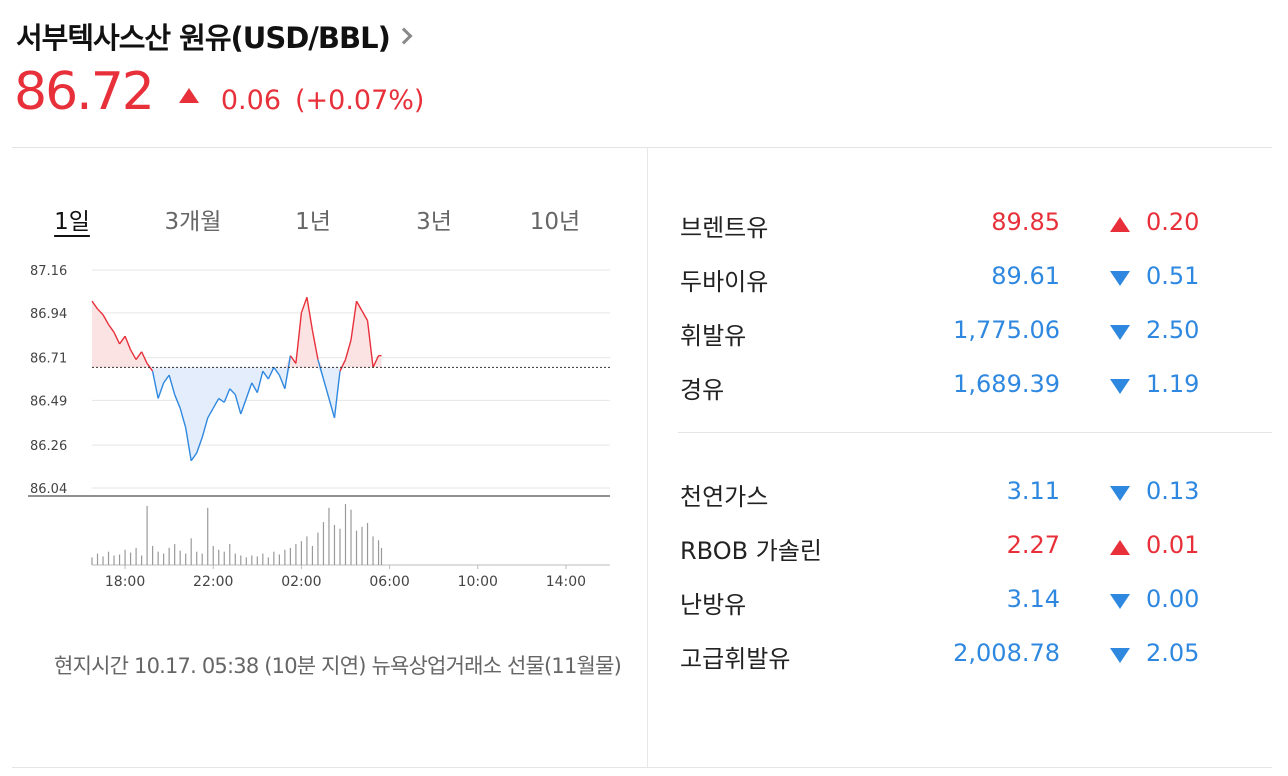  What do you see at coordinates (48, 489) in the screenshot?
I see `y-tick-label: 86.04` at bounding box center [48, 489].